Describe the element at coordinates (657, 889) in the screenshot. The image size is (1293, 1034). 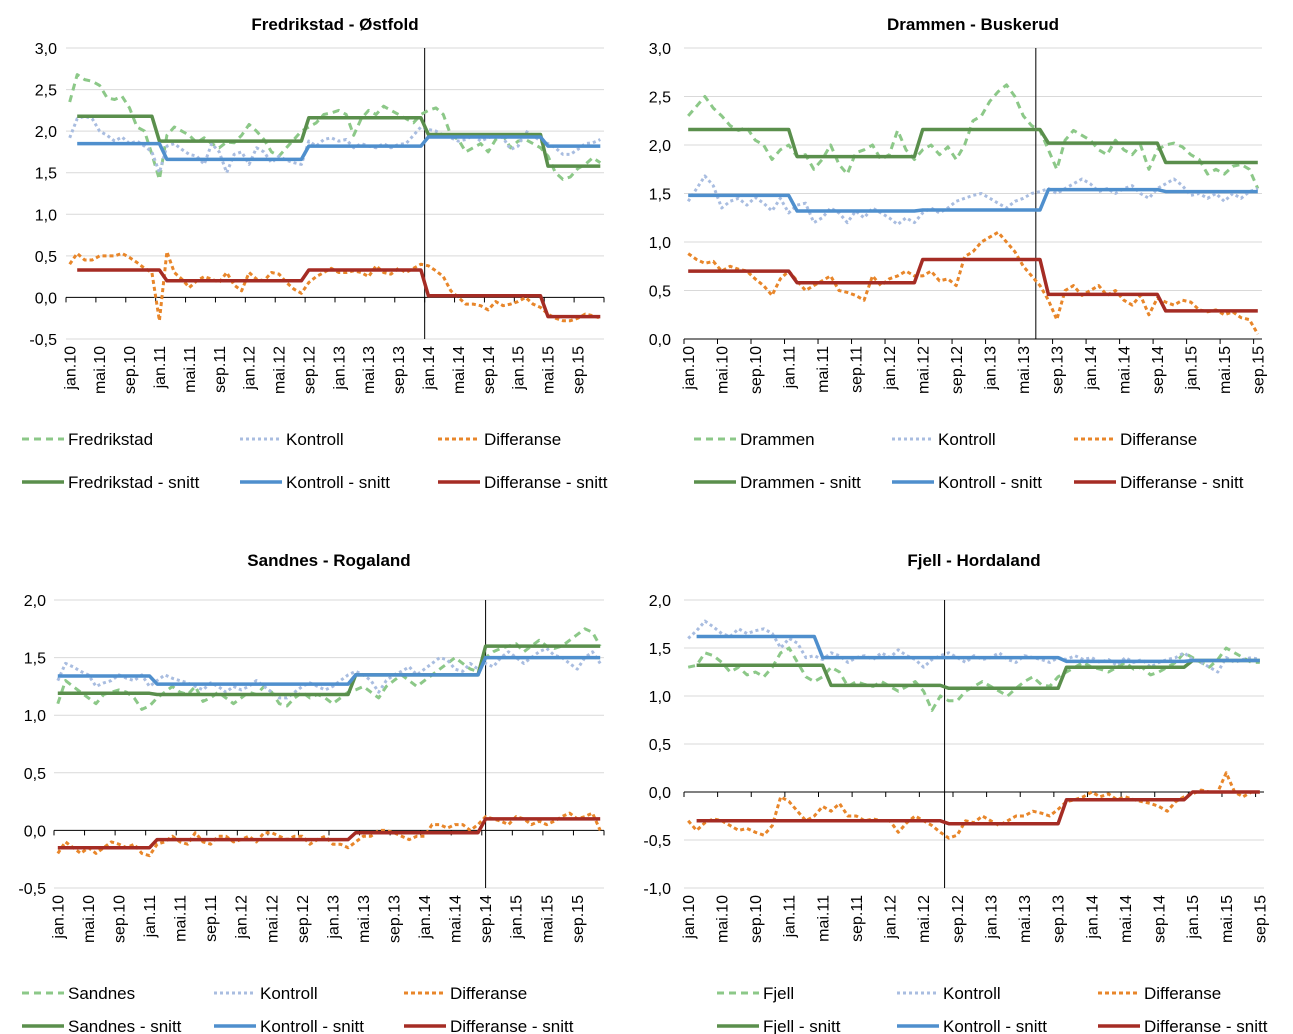
I see `y-tick-label: -1,0` at that location.